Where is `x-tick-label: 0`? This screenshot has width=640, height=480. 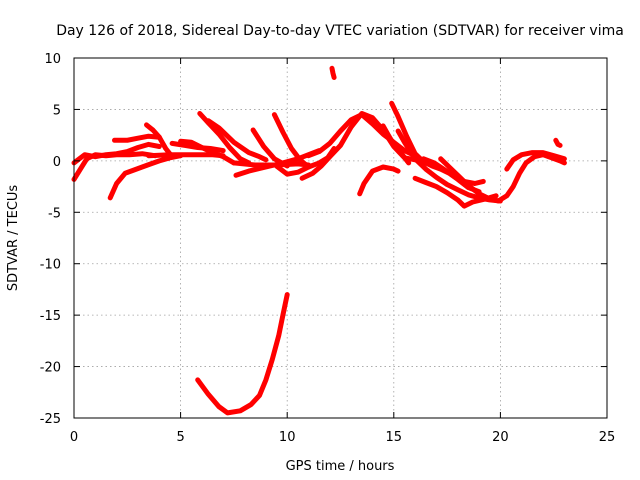 x-tick-label: 0 is located at coordinates (74, 437).